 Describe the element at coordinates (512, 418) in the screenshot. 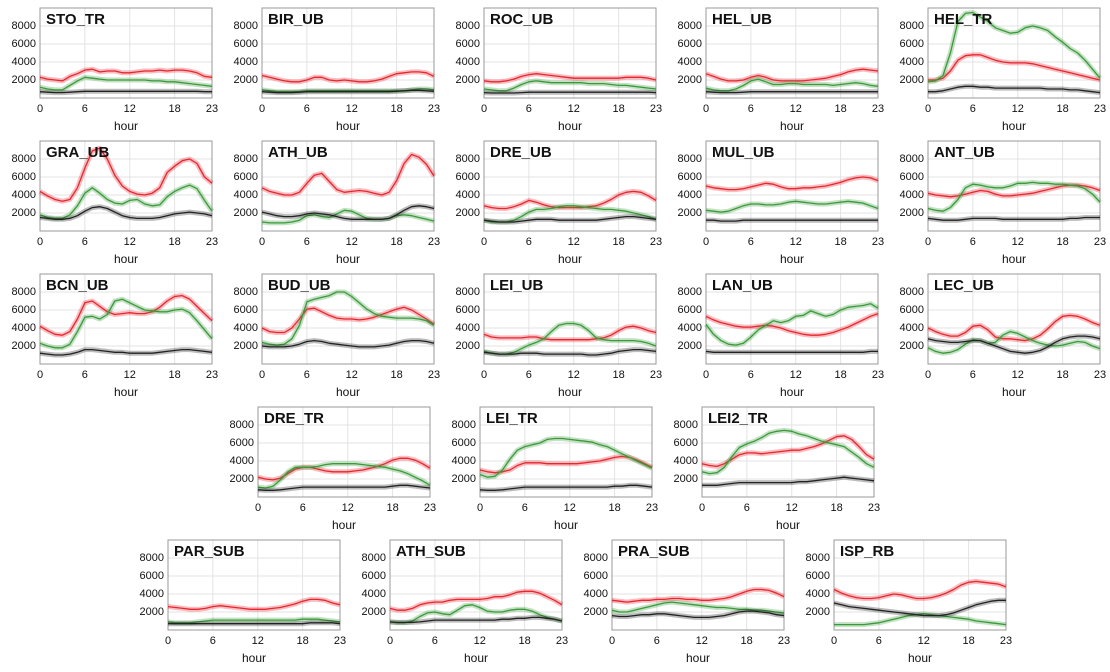

I see `panel-title: LEI_TR` at that location.